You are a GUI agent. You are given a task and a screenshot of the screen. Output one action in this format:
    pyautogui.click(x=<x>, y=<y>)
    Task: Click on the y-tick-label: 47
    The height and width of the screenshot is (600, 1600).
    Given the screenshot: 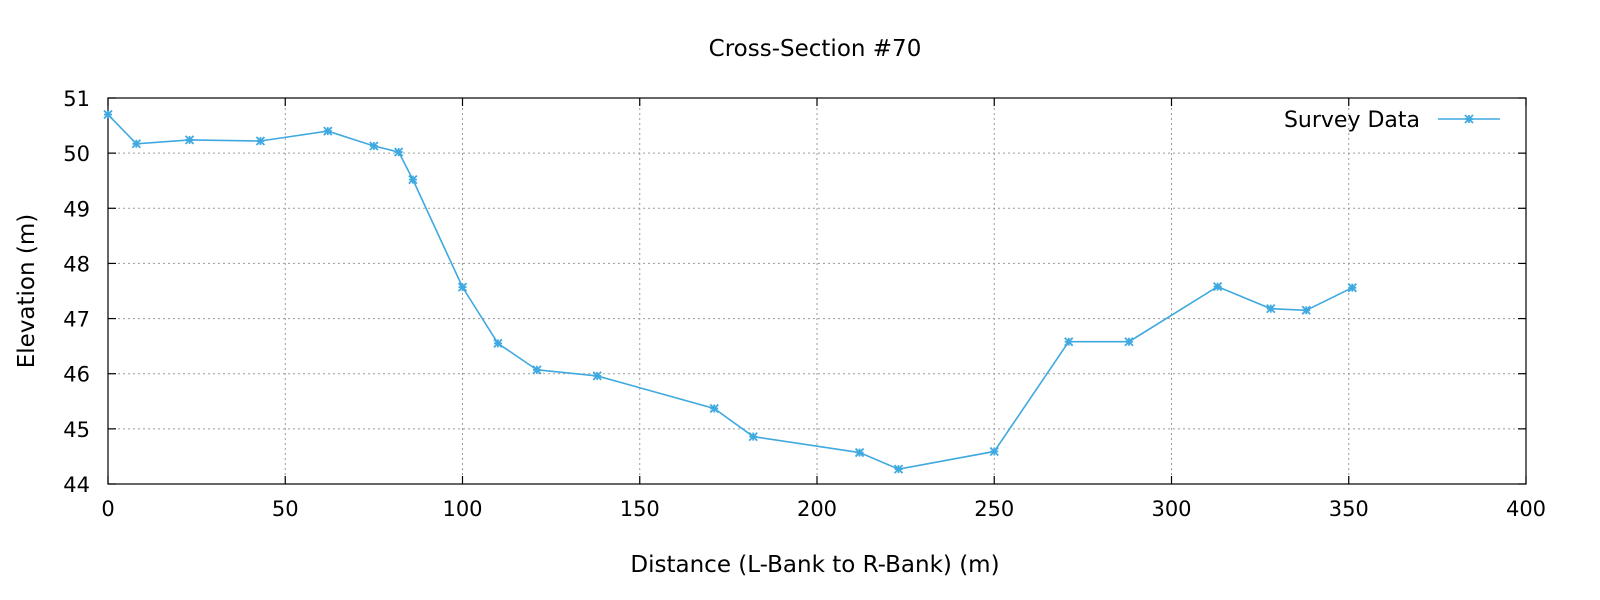 What is the action you would take?
    pyautogui.click(x=76, y=320)
    